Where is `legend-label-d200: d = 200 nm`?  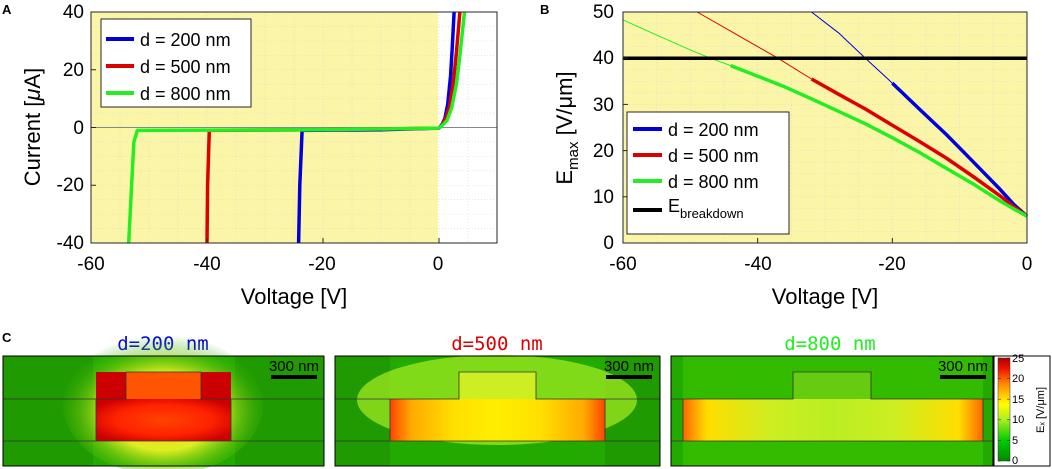 legend-label-d200: d = 200 nm is located at coordinates (185, 40).